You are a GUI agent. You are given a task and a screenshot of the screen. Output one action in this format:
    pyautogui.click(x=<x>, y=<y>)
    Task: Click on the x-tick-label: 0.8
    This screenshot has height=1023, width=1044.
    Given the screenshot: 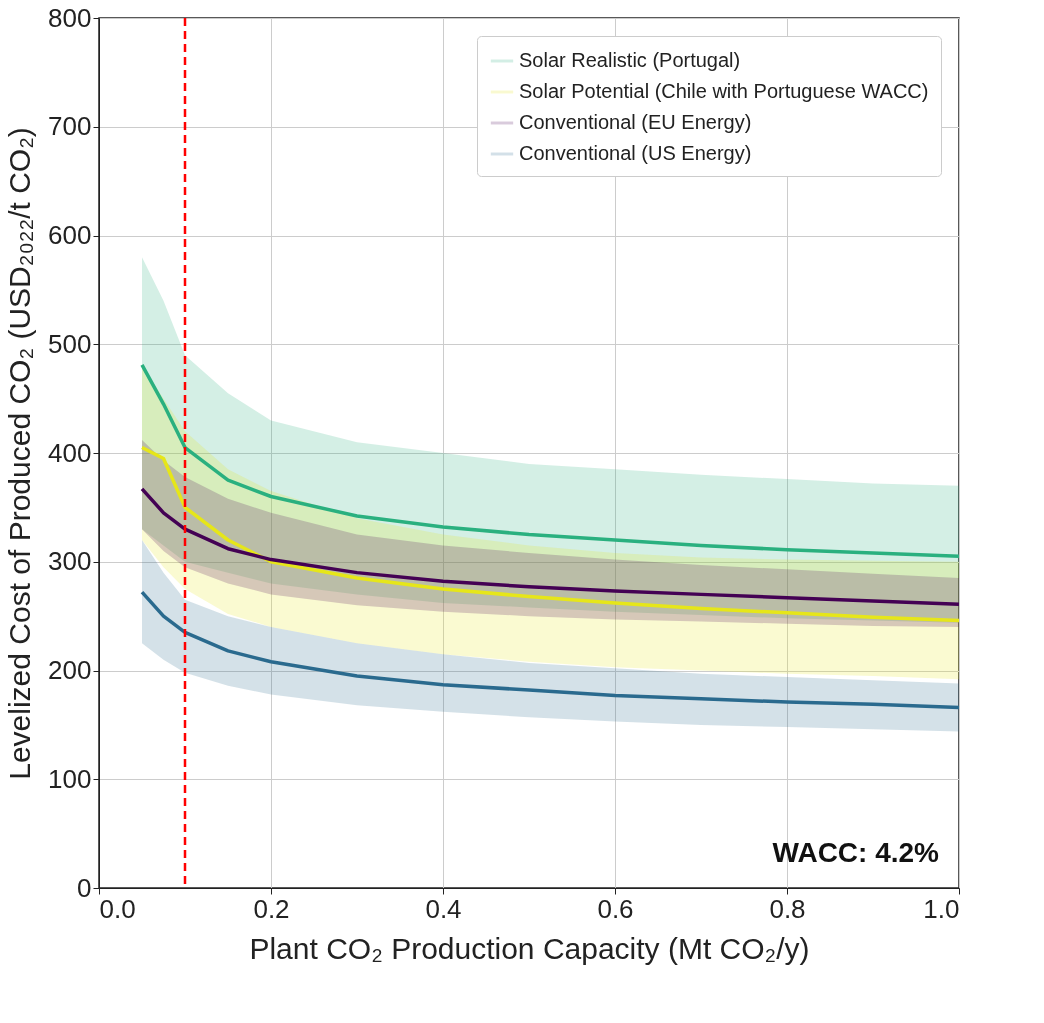 What is the action you would take?
    pyautogui.click(x=787, y=908)
    